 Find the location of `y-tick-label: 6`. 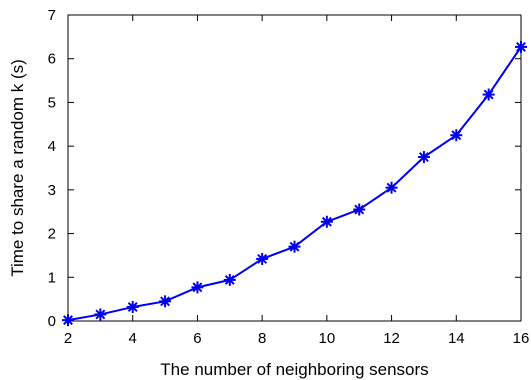

y-tick-label: 6 is located at coordinates (52, 59).